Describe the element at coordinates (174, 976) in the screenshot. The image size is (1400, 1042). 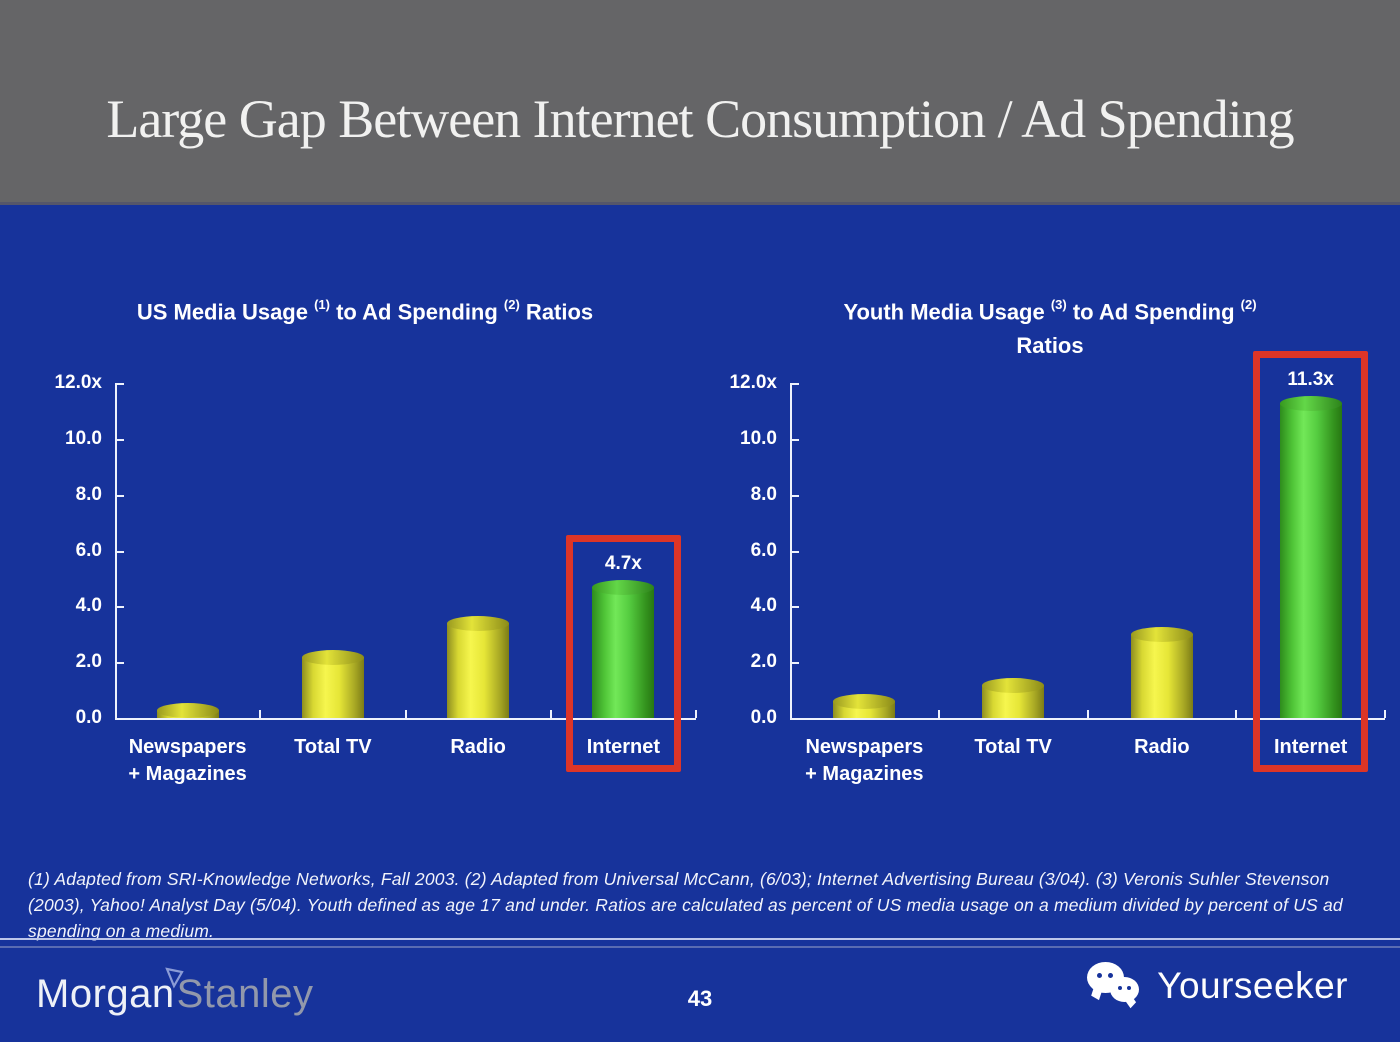
I see `morgan-stanley-triangle-icon` at that location.